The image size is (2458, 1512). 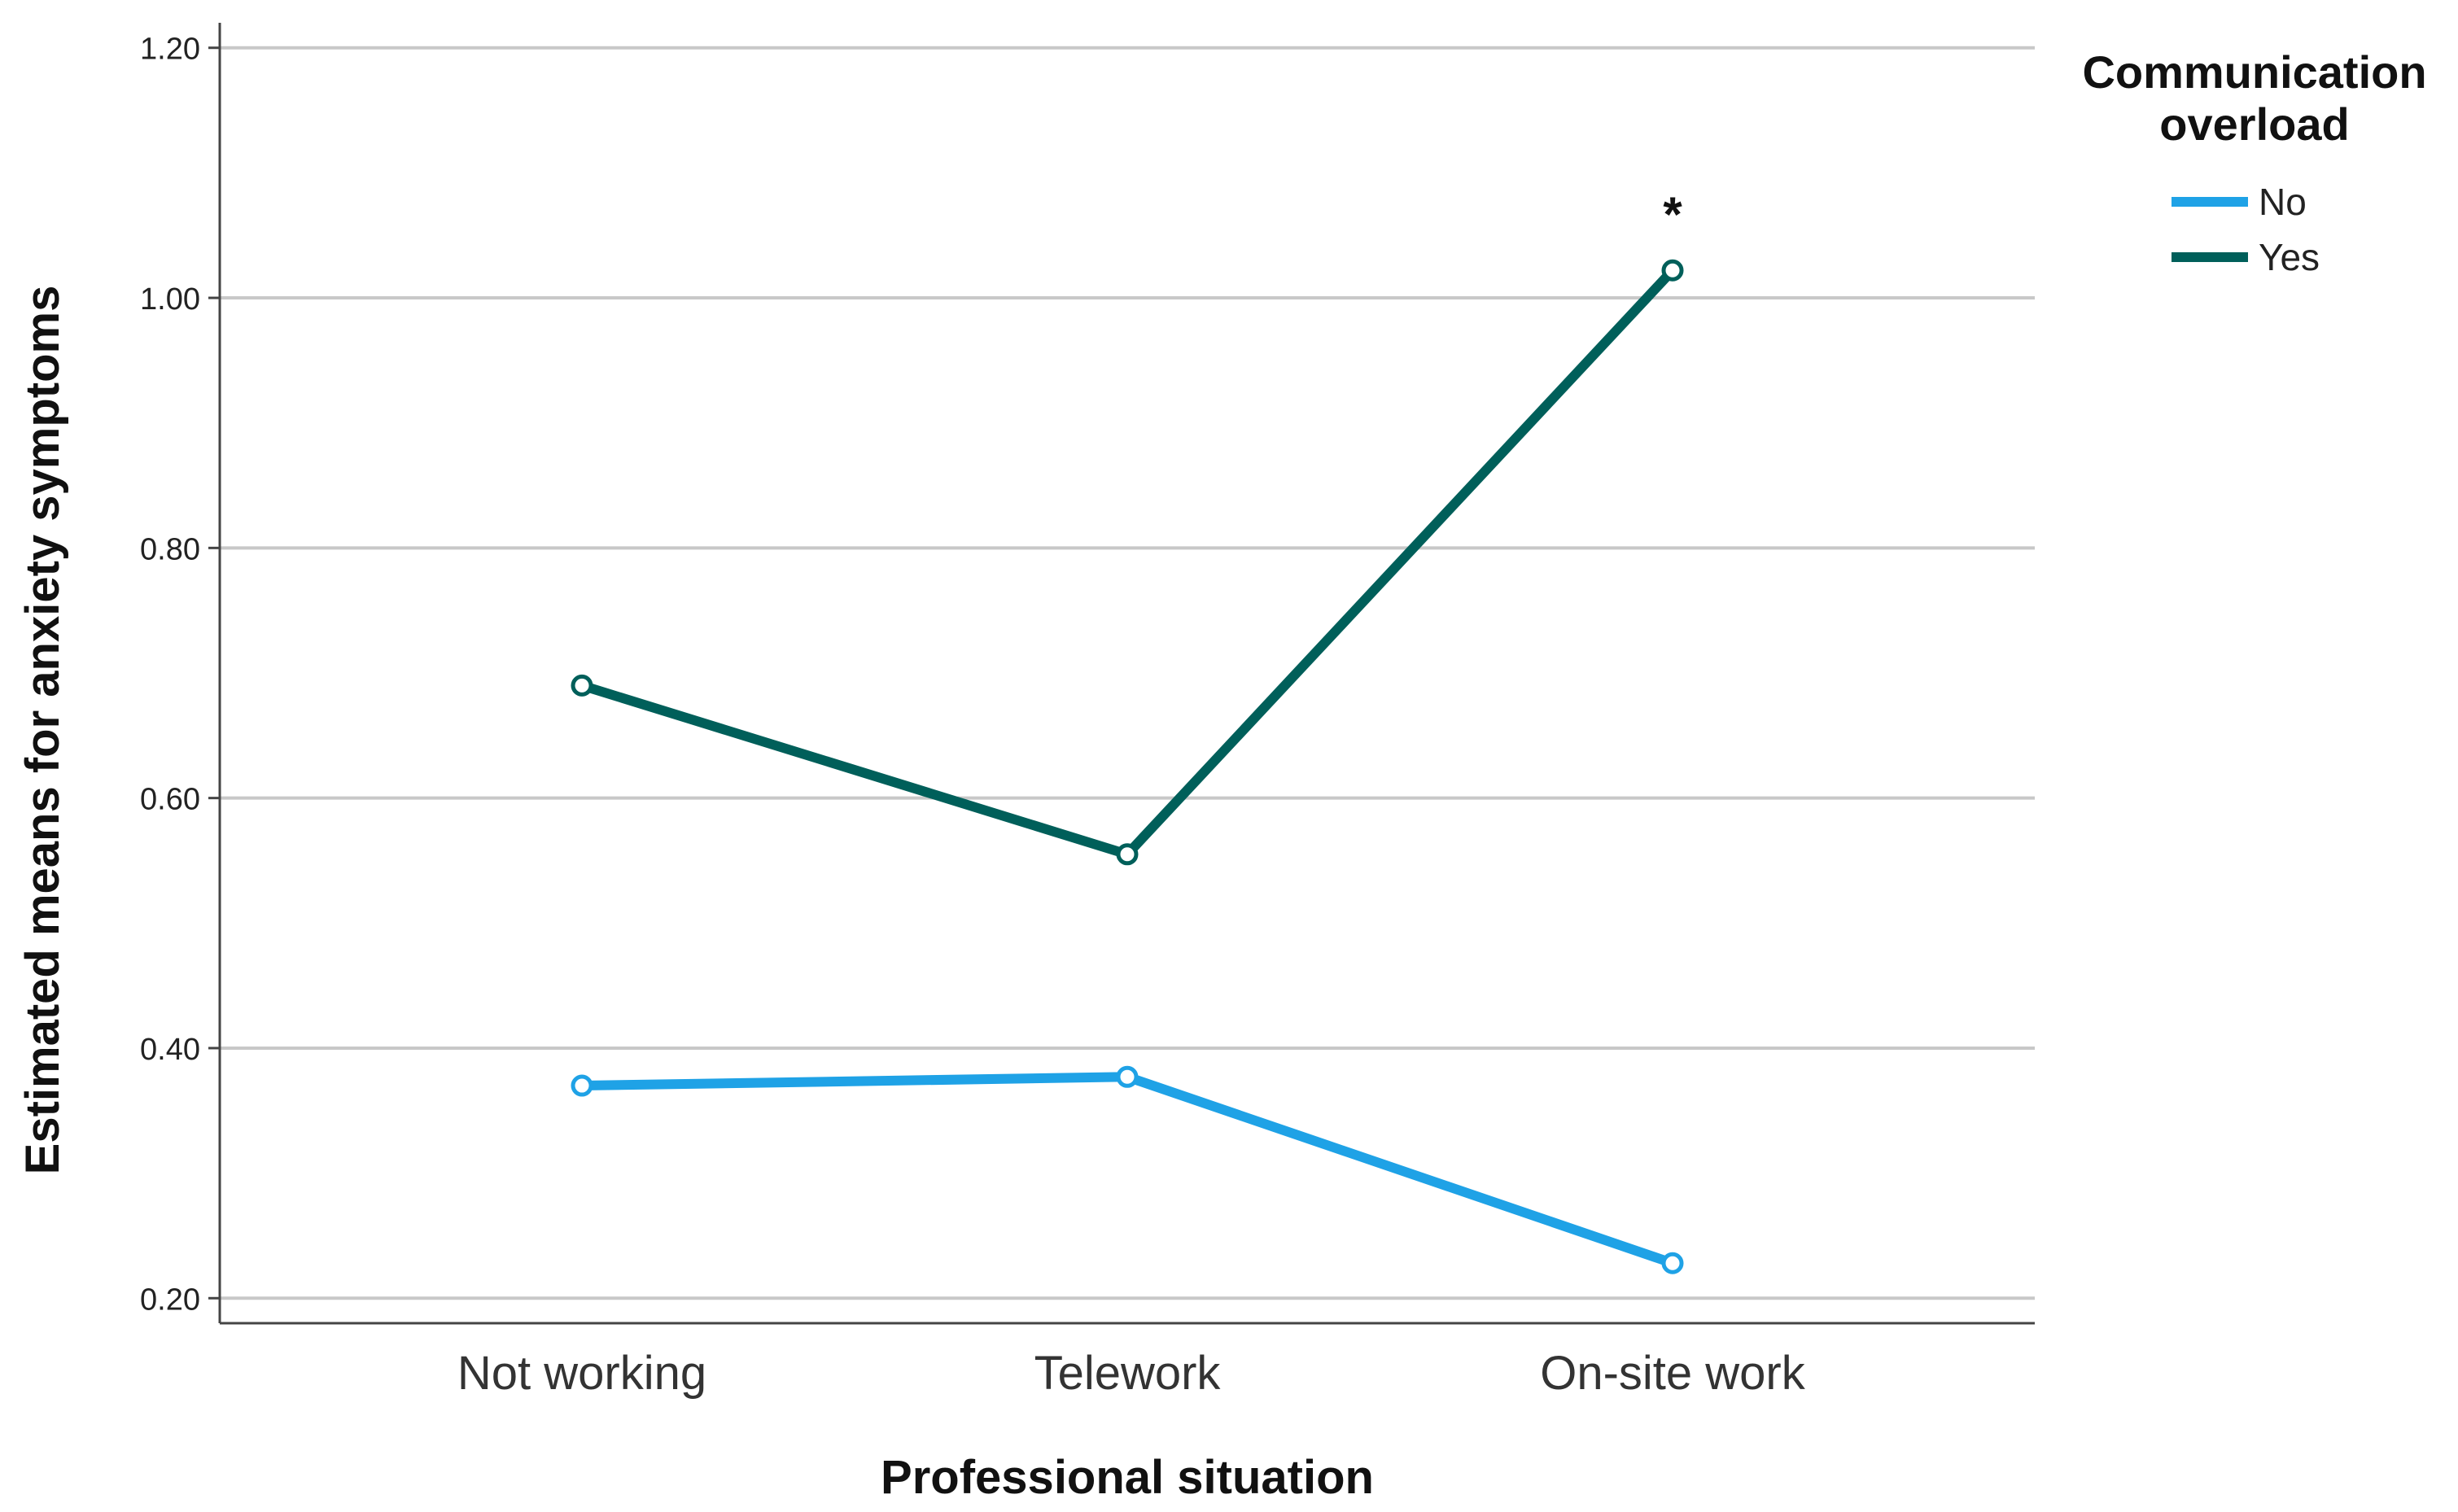 I want to click on y-tick-label: 0.40, so click(x=170, y=1050).